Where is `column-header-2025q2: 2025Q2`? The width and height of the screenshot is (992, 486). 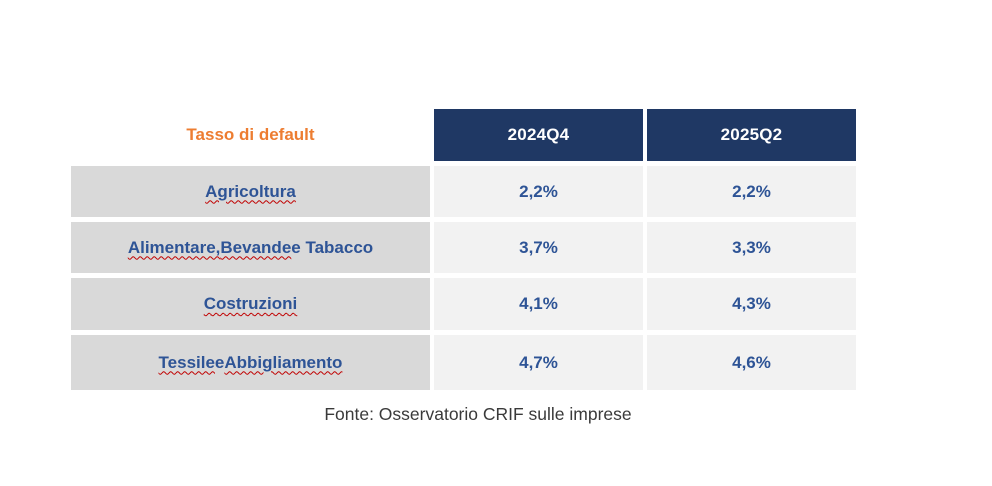 column-header-2025q2: 2025Q2 is located at coordinates (751, 135).